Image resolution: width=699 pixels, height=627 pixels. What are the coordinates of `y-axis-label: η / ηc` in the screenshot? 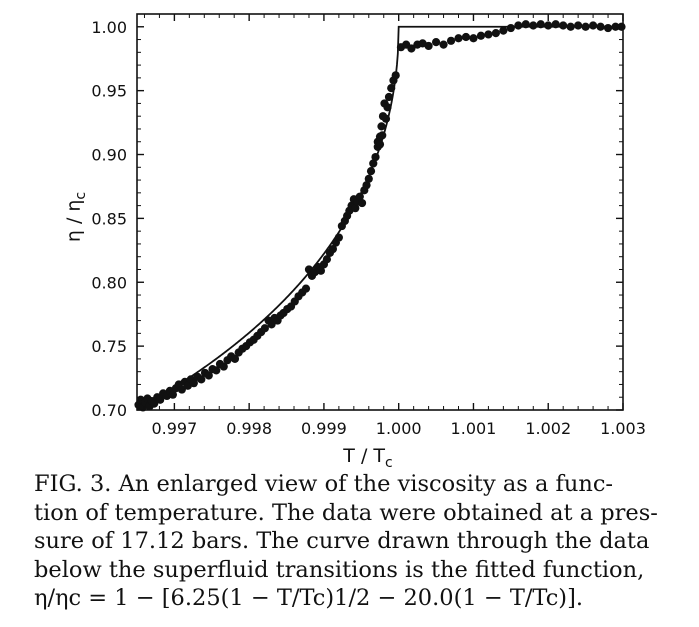 It's located at (76, 217).